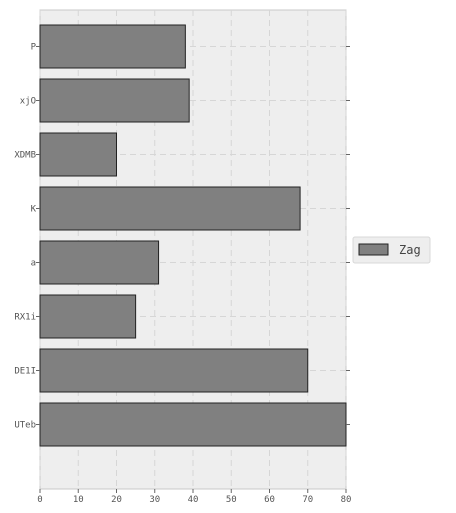 The image size is (456, 513). I want to click on x-tick-label: 50, so click(231, 500).